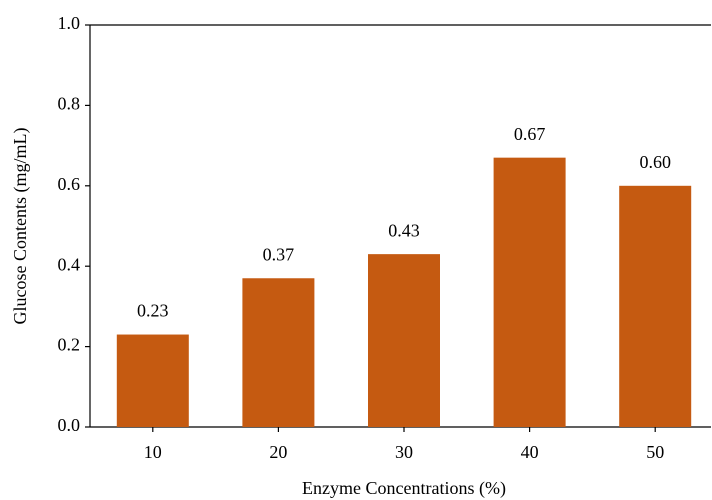 This screenshot has width=712, height=500. I want to click on x-tick-label: 30, so click(404, 452).